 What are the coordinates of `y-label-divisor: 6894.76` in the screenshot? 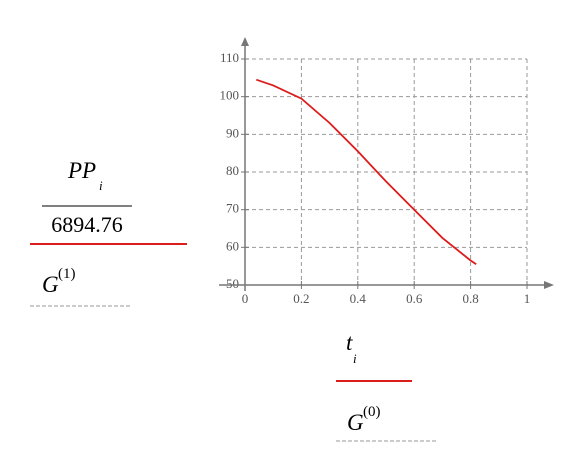 It's located at (87, 224).